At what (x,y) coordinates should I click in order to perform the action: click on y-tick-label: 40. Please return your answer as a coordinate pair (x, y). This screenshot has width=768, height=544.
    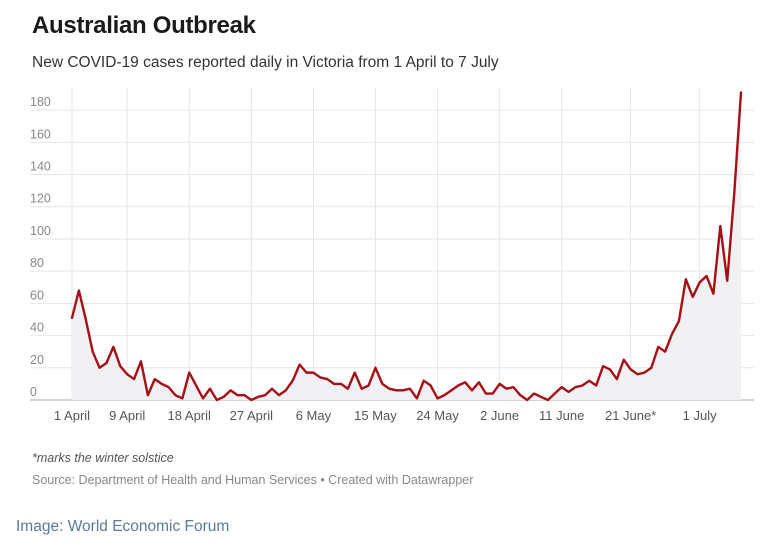
    Looking at the image, I should click on (37, 328).